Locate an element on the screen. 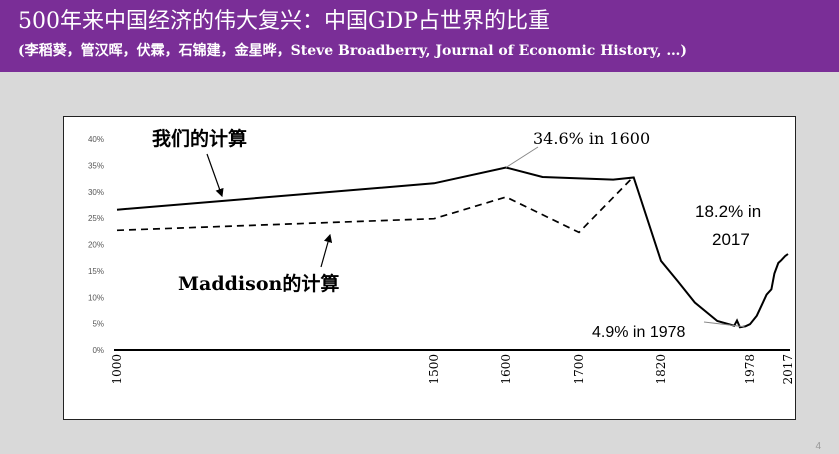 This screenshot has height=454, width=839. arrow-maddison is located at coordinates (326, 250).